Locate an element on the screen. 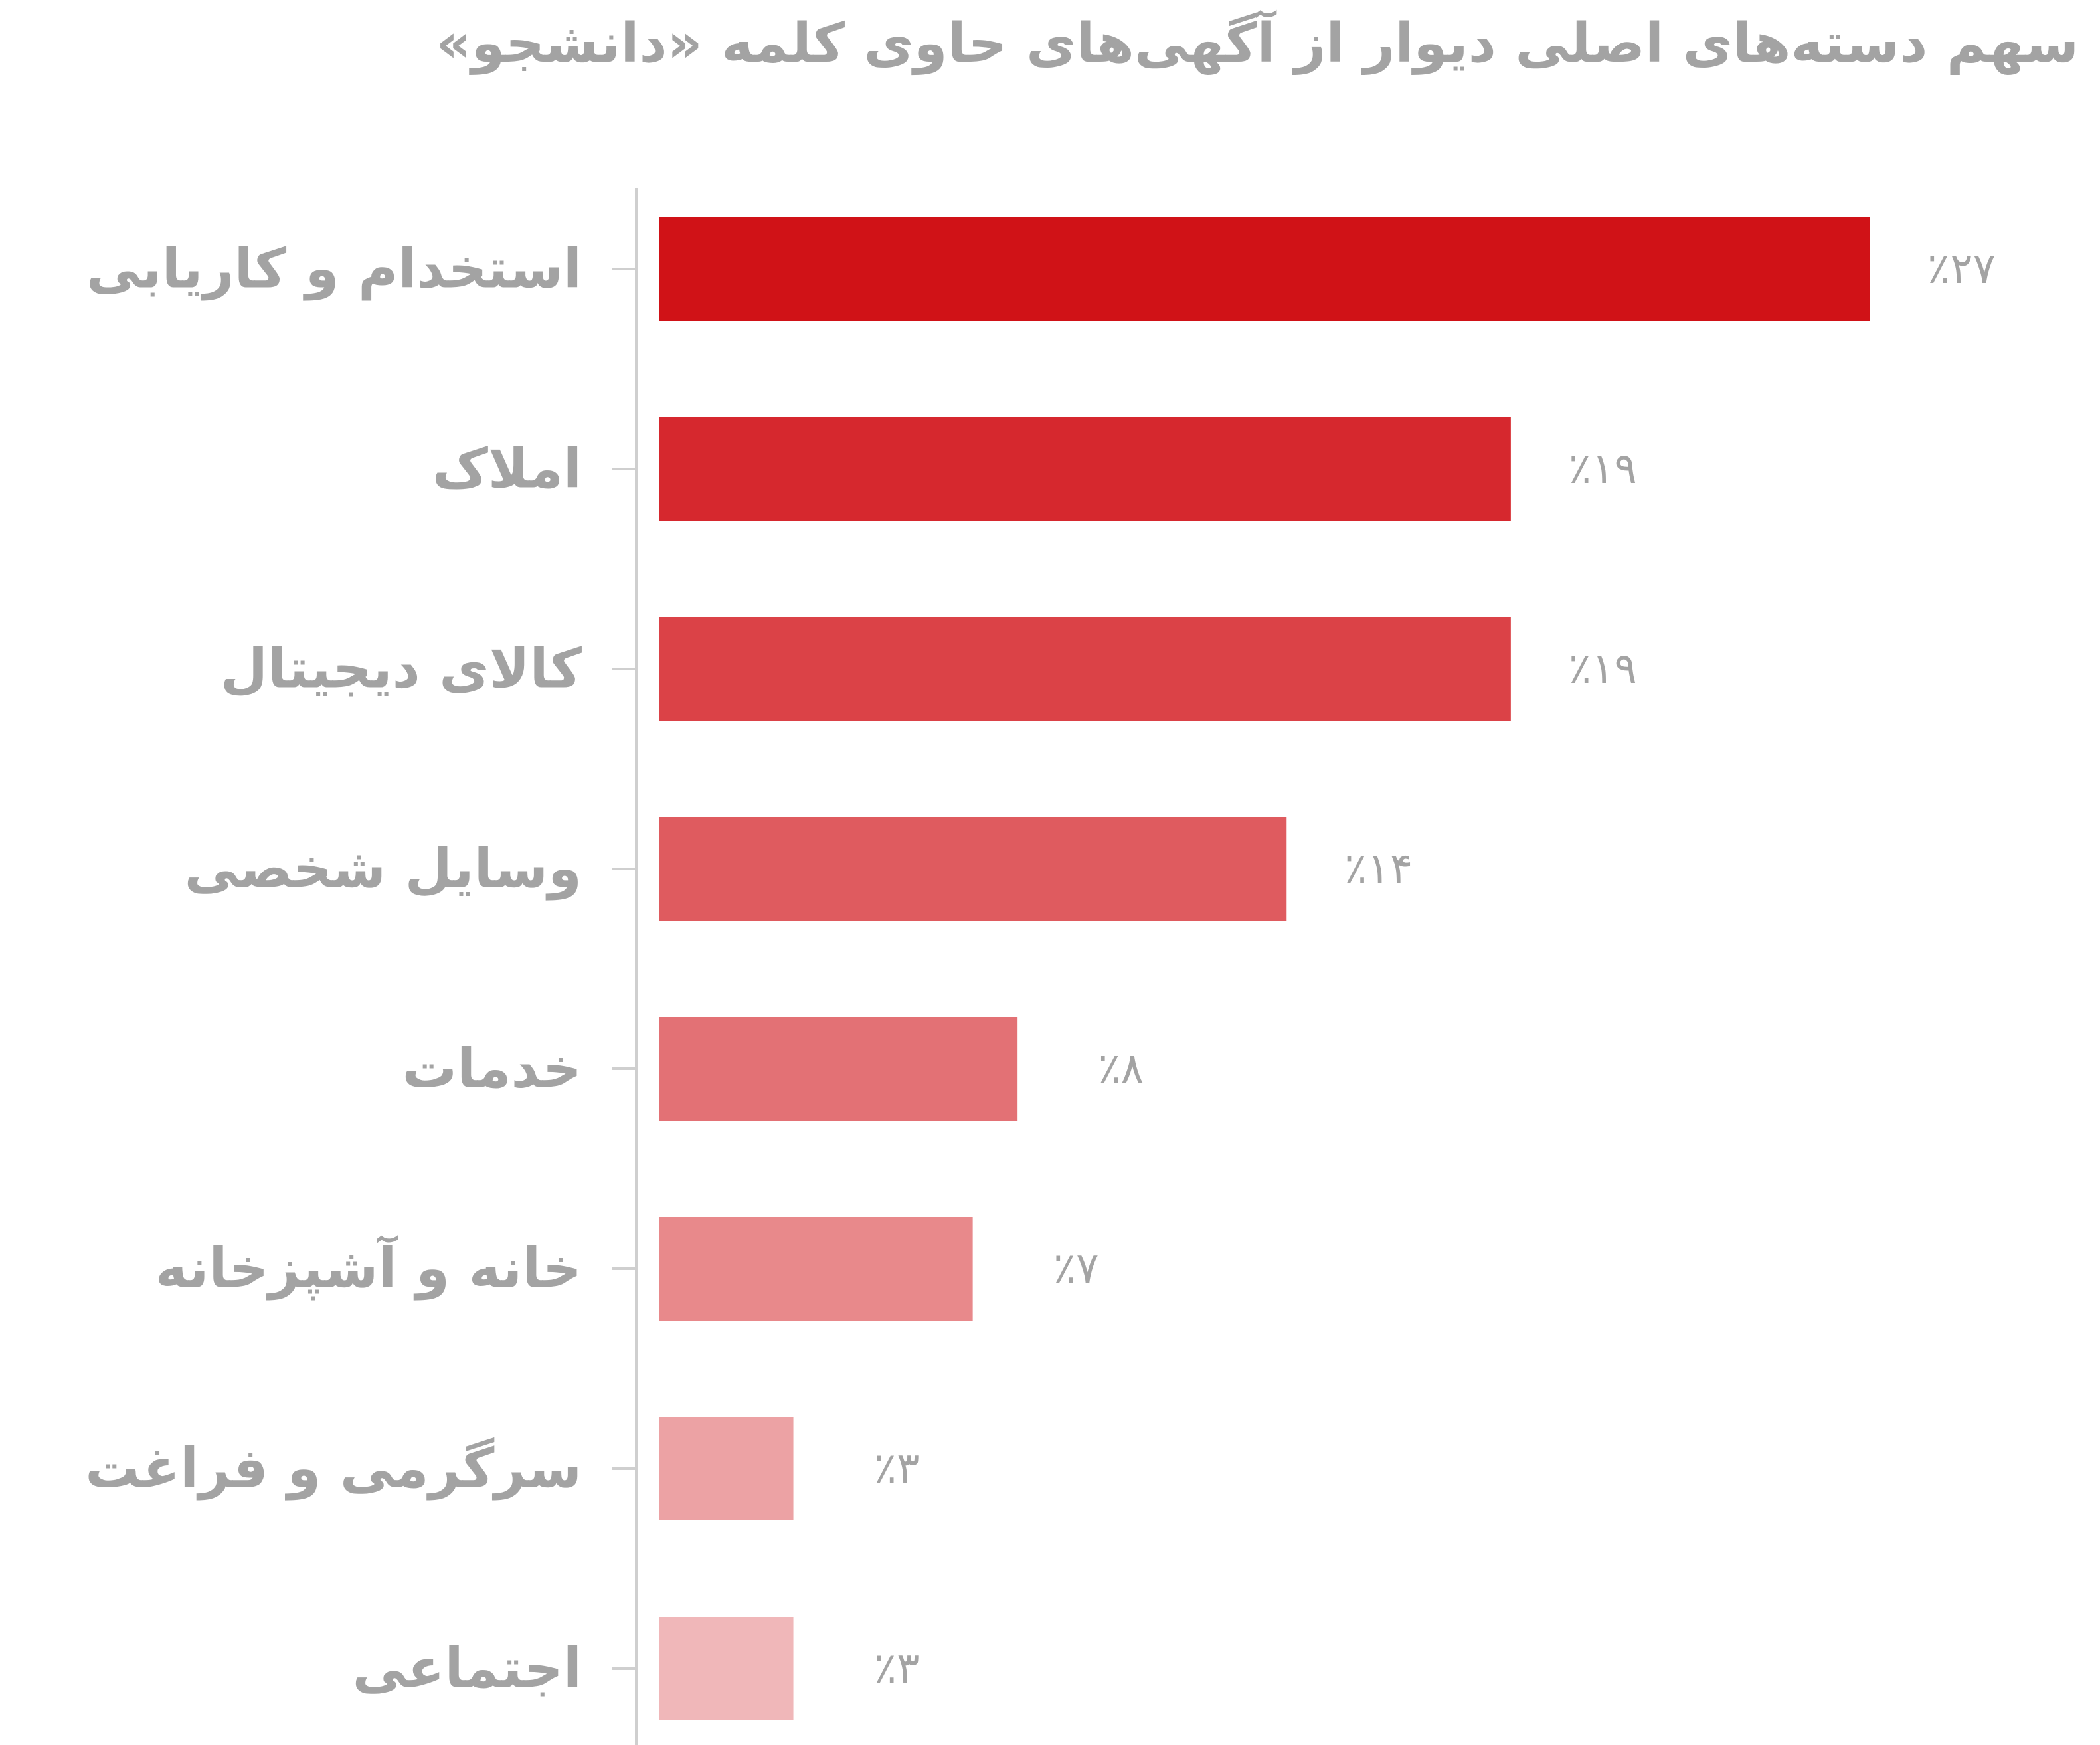  category-label: اجتماعی is located at coordinates (468, 1669).